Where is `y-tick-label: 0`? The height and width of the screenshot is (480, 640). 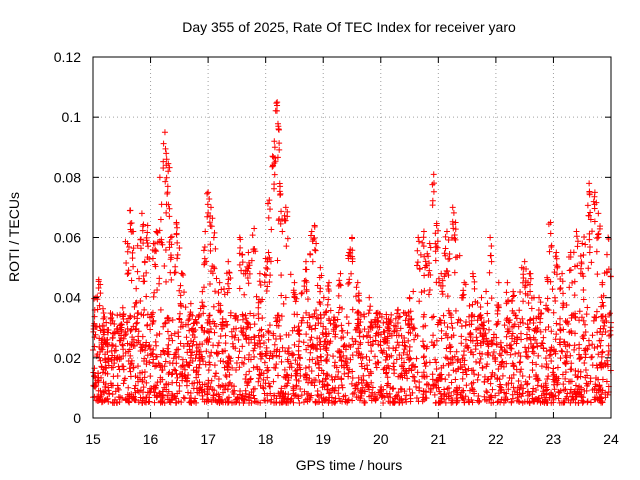
y-tick-label: 0 is located at coordinates (77, 418).